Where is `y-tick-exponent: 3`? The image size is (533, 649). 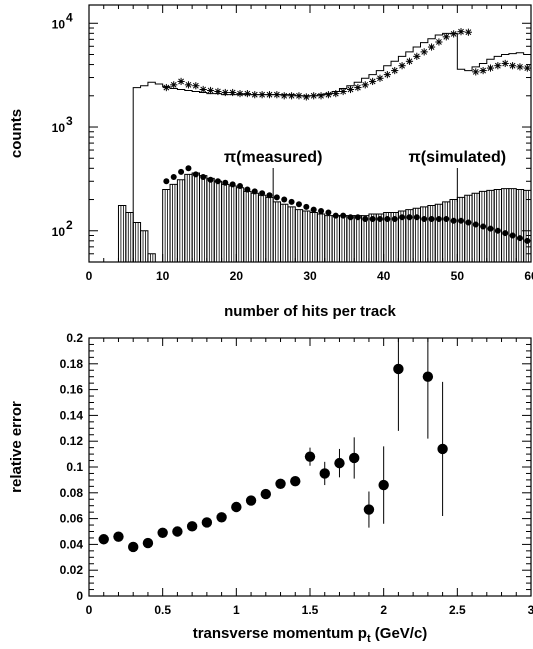 y-tick-exponent: 3 is located at coordinates (69, 121).